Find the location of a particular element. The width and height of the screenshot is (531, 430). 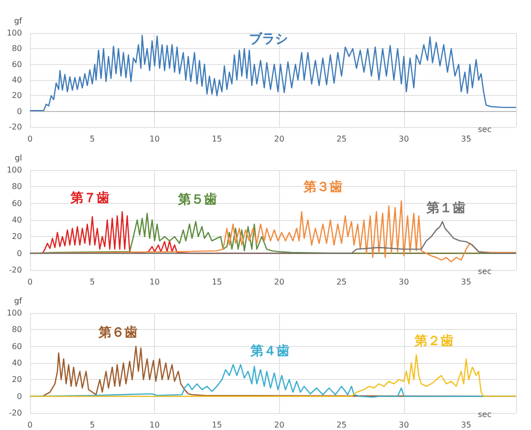

series-label: 第４歯 is located at coordinates (269, 351).